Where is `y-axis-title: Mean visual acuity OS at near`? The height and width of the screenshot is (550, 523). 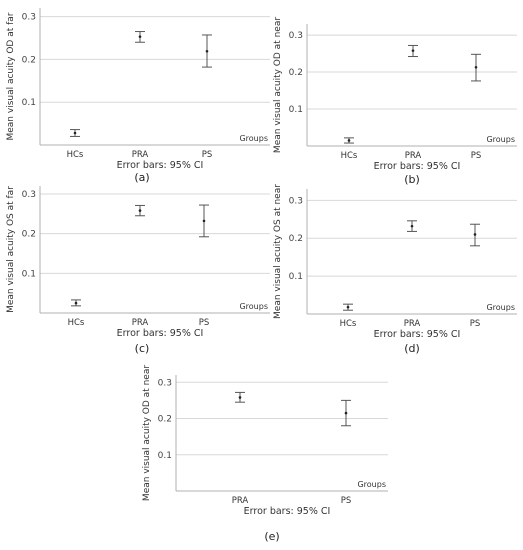
y-axis-title: Mean visual acuity OS at near is located at coordinates (278, 251).